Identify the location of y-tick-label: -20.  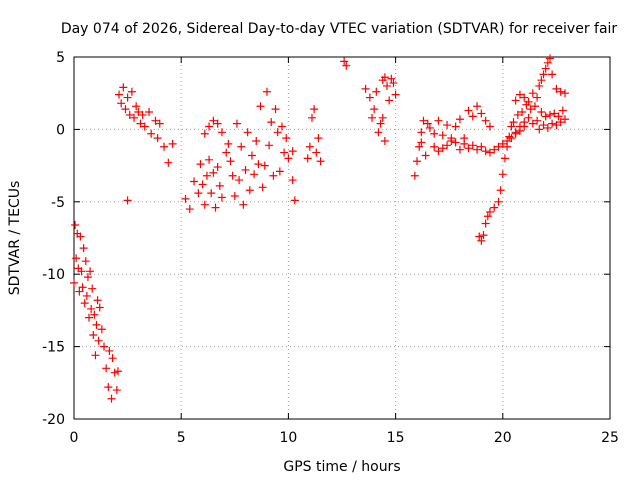
(53, 420).